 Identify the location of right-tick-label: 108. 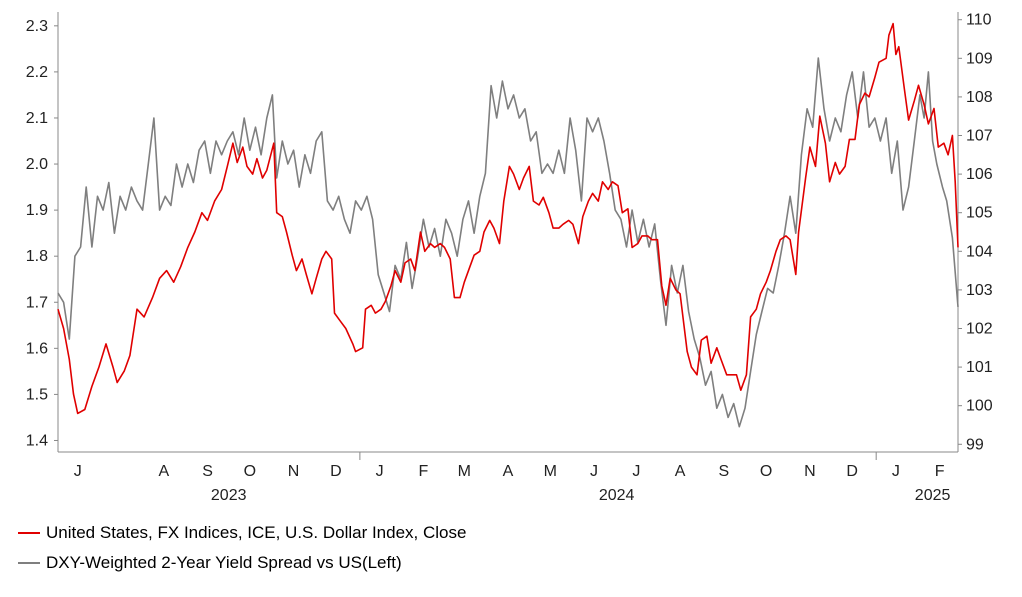
(979, 97).